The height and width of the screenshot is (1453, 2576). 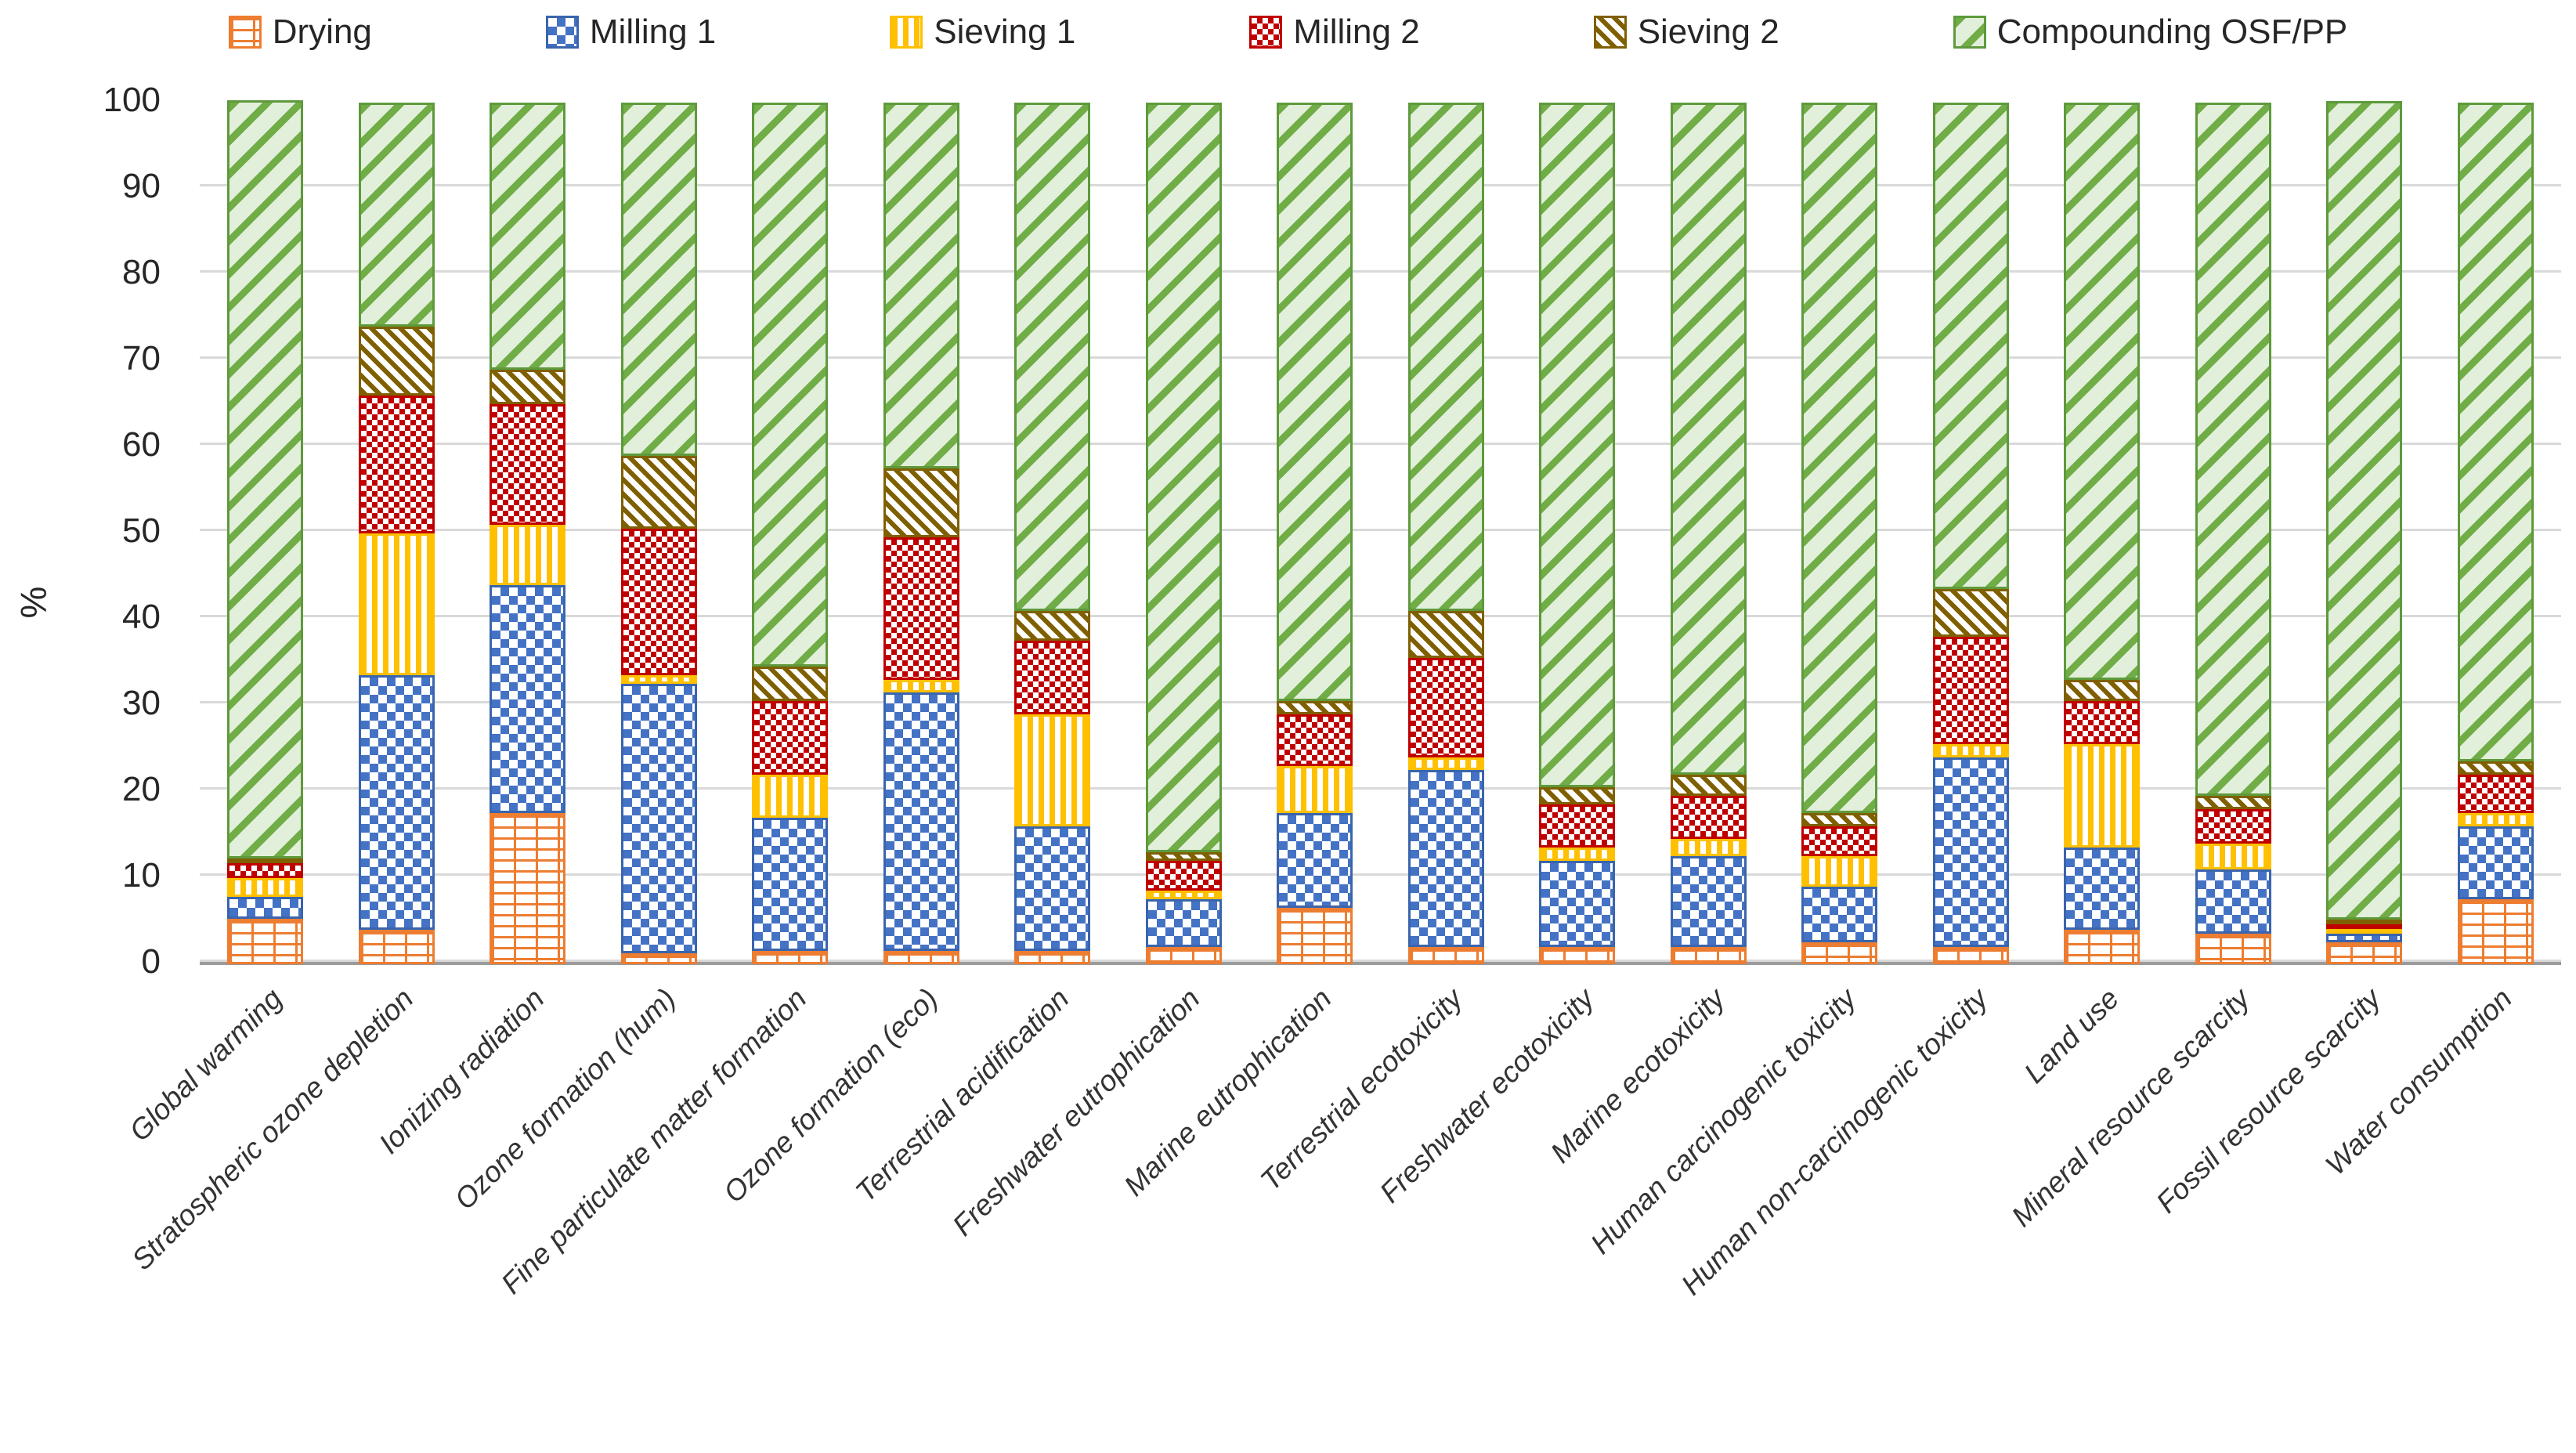 I want to click on segment-sieving-1-freshwater-eutrophication, so click(x=1183, y=895).